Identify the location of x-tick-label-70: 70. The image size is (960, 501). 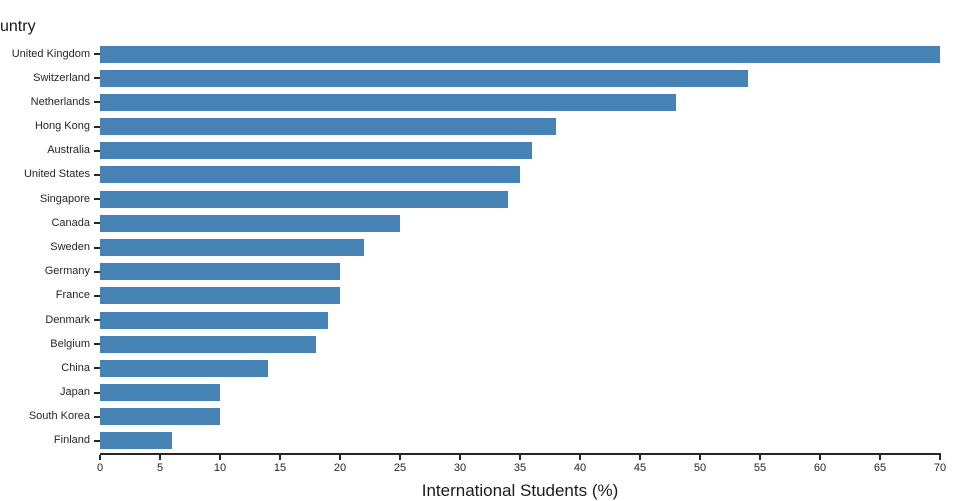
(940, 468).